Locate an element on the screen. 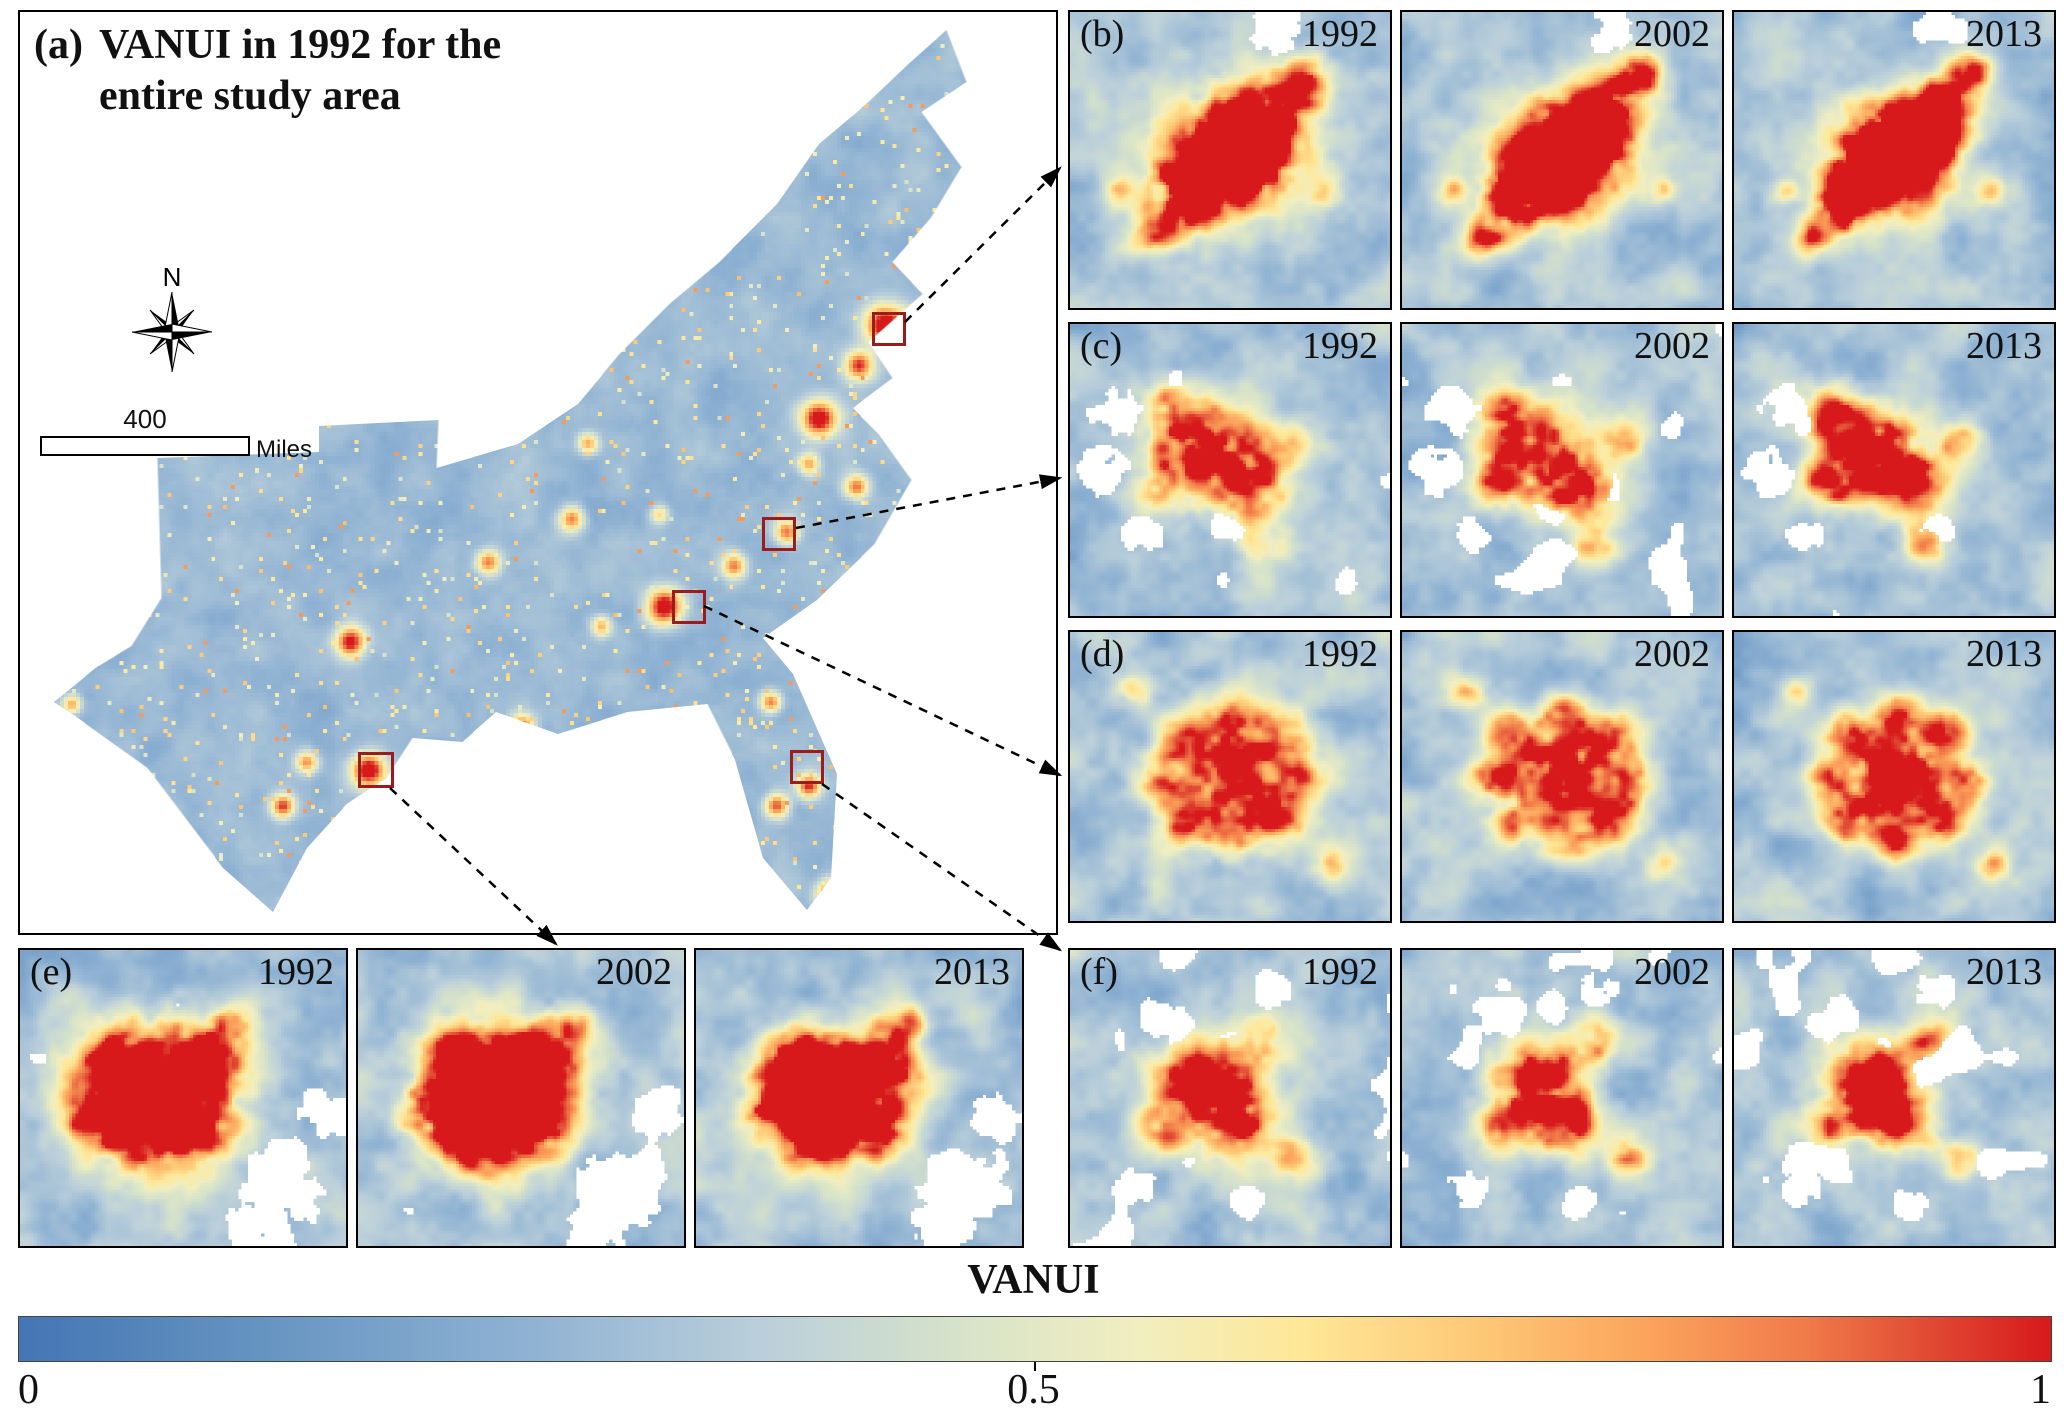 The image size is (2067, 1423). panel-f-row: (f) 1992 2002 2013 is located at coordinates (1562, 1098).